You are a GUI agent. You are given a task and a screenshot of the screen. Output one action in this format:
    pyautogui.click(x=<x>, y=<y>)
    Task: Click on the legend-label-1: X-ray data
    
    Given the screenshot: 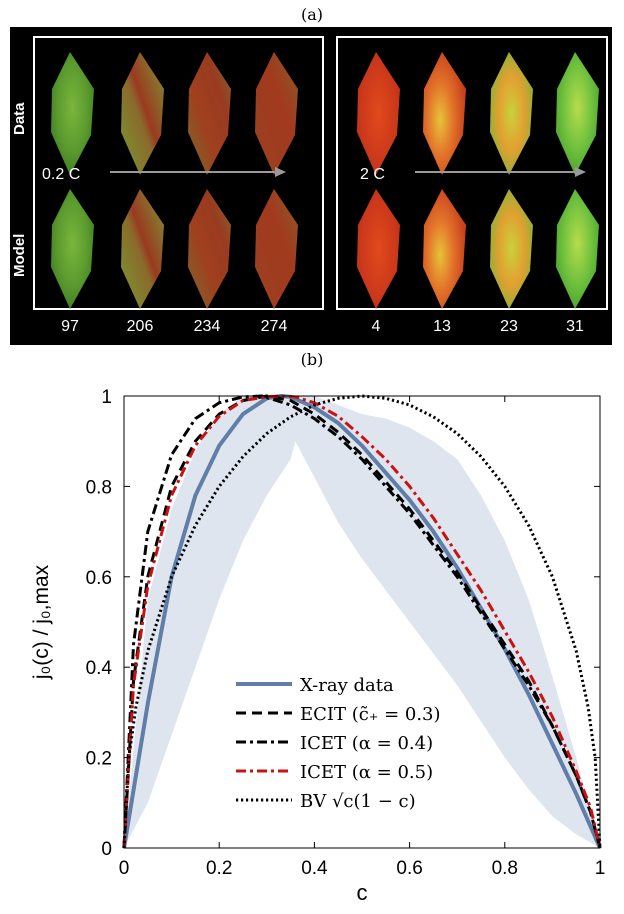 What is the action you would take?
    pyautogui.click(x=347, y=685)
    